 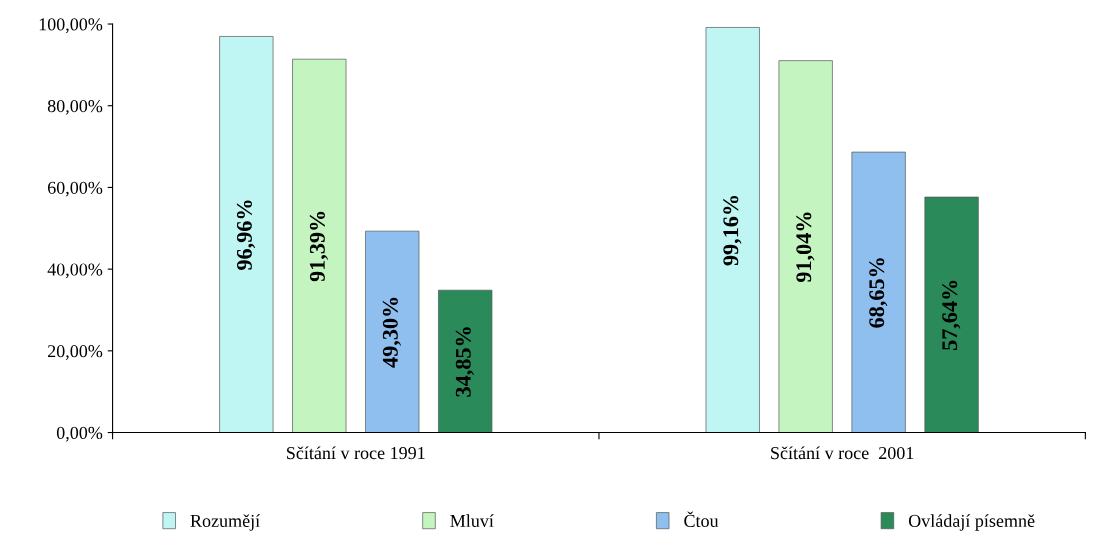 I want to click on x-tick-label: Sčítání v roce 1991, so click(x=356, y=453).